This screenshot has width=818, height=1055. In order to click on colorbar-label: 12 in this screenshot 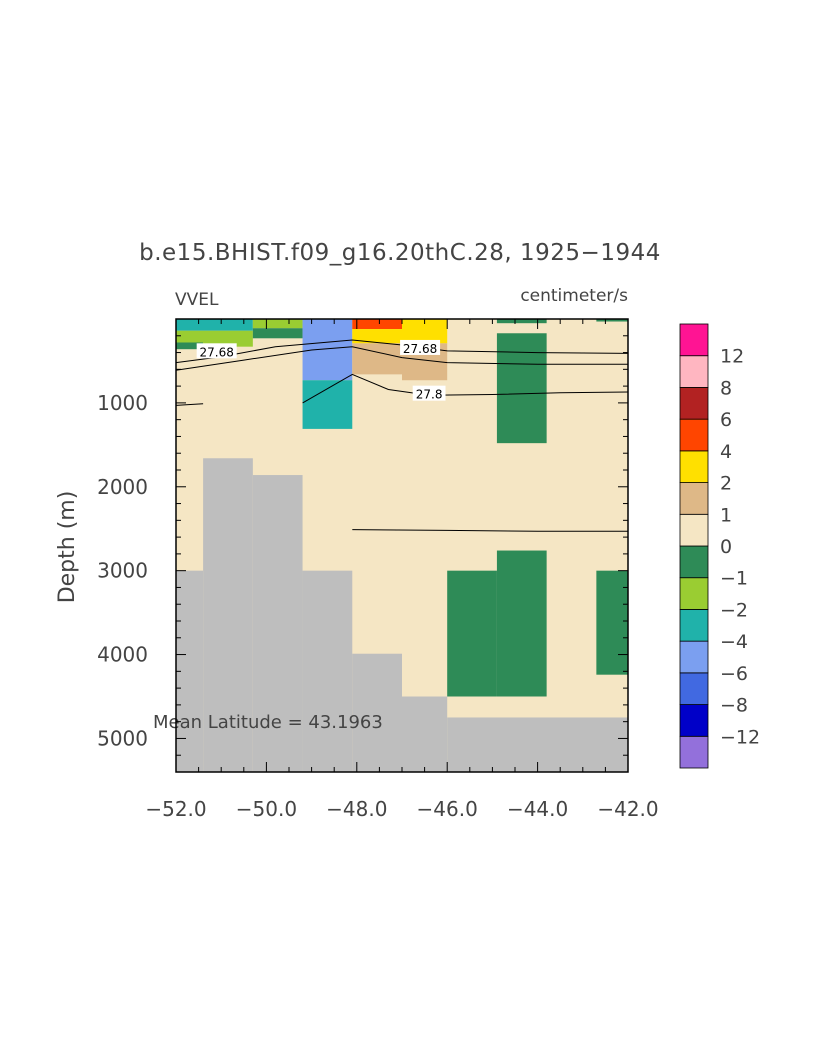, I will do `click(732, 357)`.